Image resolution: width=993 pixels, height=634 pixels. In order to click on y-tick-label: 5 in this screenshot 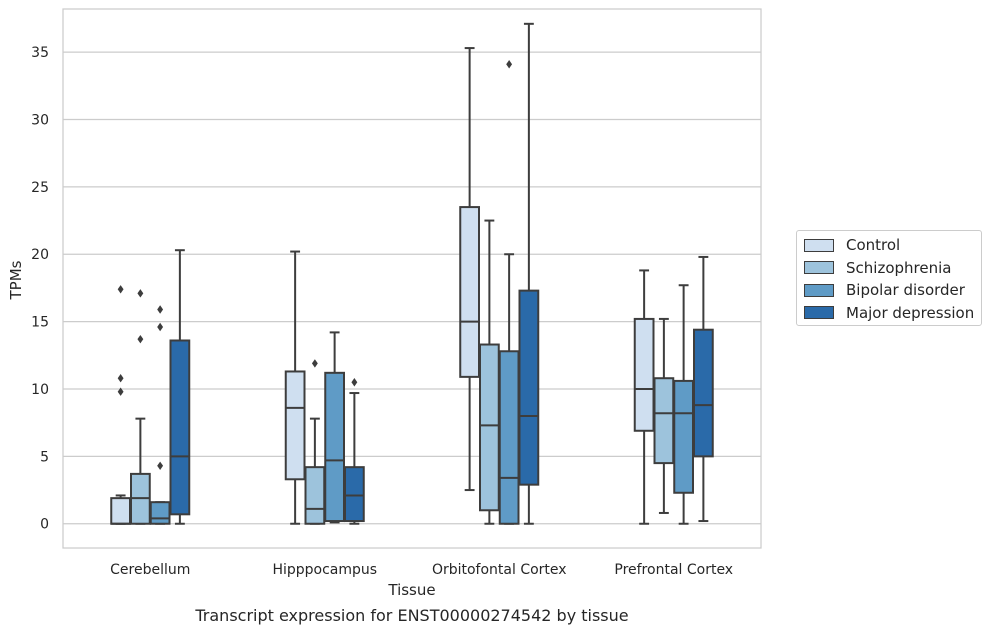, I will do `click(44, 457)`.